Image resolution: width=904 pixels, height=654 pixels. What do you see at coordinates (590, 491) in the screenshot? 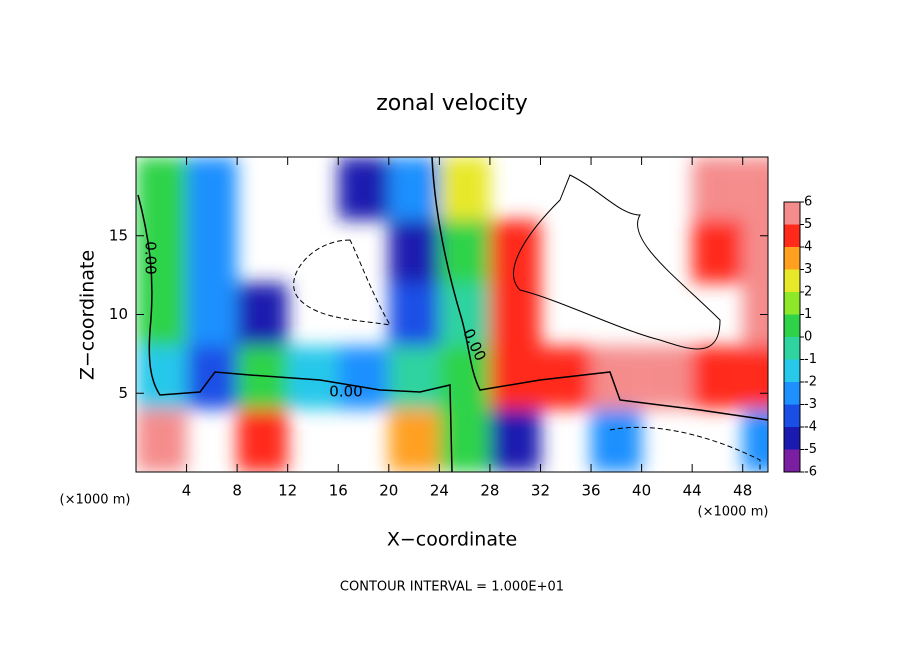
I see `x-tick-label: 36` at bounding box center [590, 491].